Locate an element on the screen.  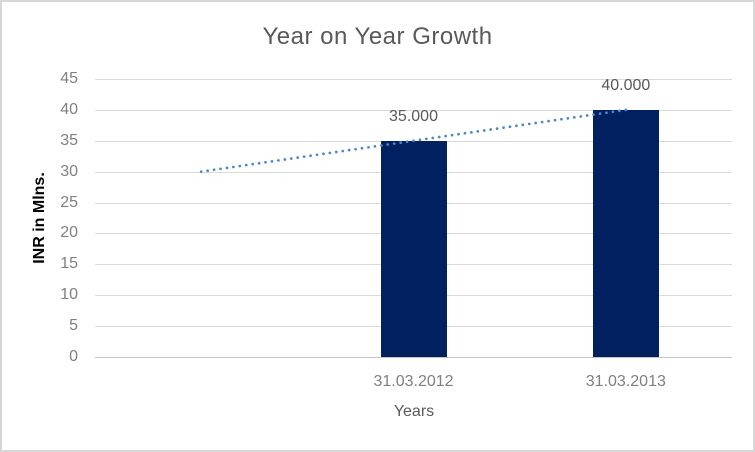
y-tick-label: 0 is located at coordinates (73, 356).